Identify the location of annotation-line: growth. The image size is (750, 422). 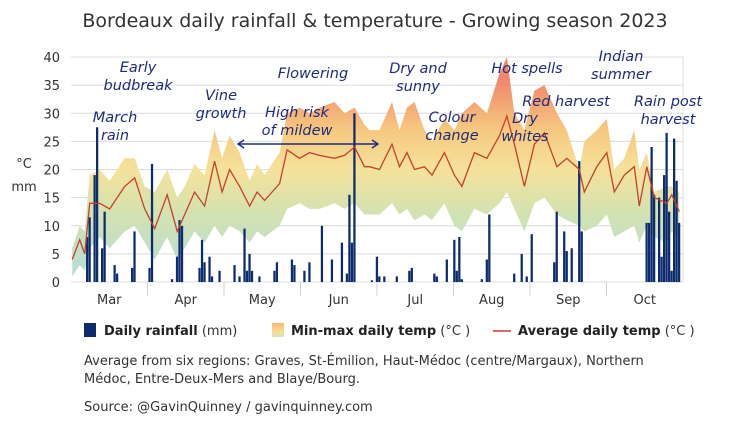
(221, 114).